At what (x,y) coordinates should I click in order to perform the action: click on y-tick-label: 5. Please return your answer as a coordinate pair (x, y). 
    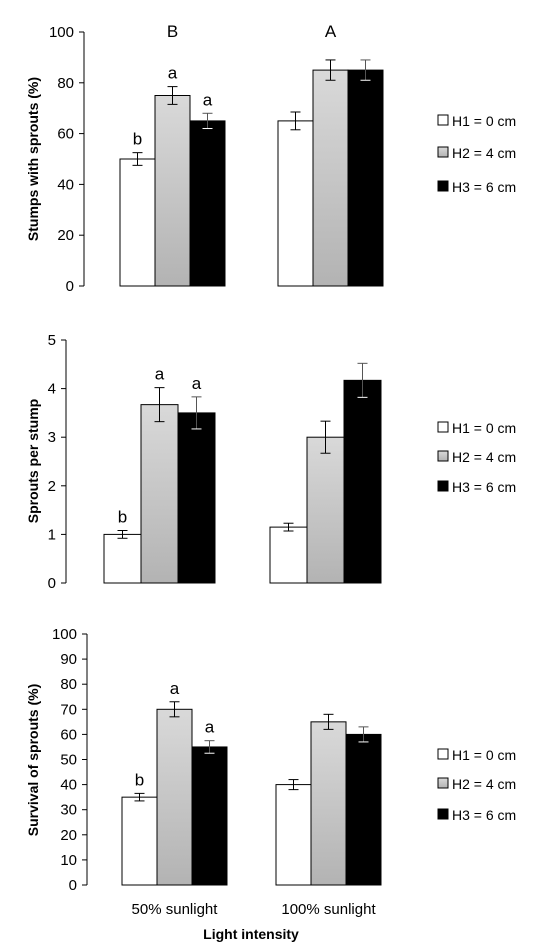
    Looking at the image, I should click on (52, 340).